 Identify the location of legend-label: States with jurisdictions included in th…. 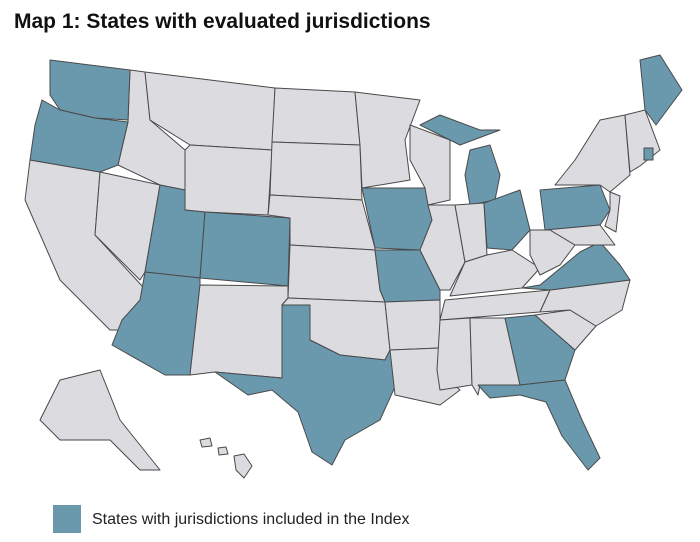
(251, 519).